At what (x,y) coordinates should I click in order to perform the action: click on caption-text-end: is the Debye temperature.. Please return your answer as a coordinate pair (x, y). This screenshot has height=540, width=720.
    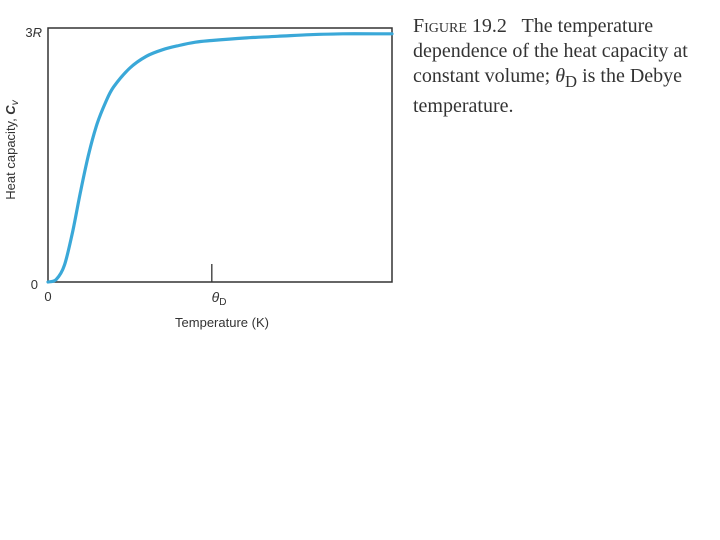
    Looking at the image, I should click on (548, 91).